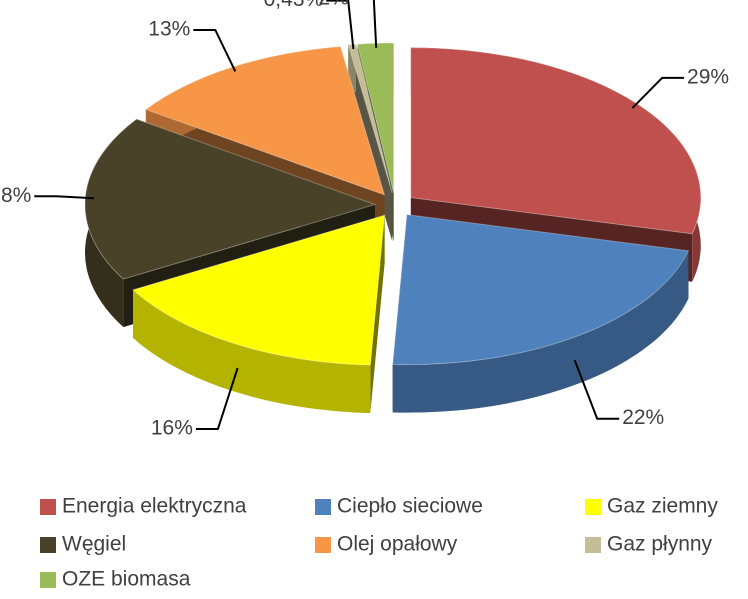  Describe the element at coordinates (154, 506) in the screenshot. I see `legend-label: Energia elektryczna` at that location.